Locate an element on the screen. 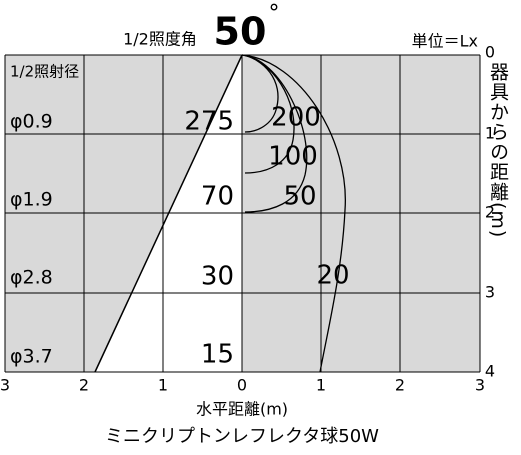 This screenshot has width=521, height=455. angle-value: 50 is located at coordinates (240, 32).